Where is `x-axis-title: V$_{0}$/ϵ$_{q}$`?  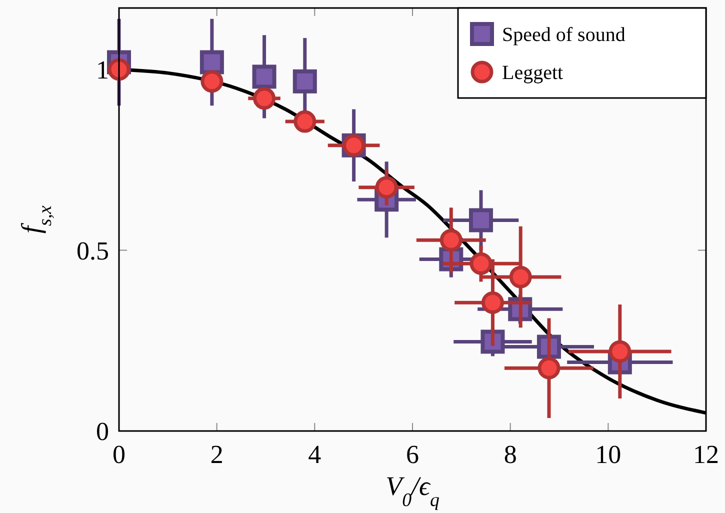
x-axis-title: V$_{0}$/ϵ$_{q}$ is located at coordinates (413, 490).